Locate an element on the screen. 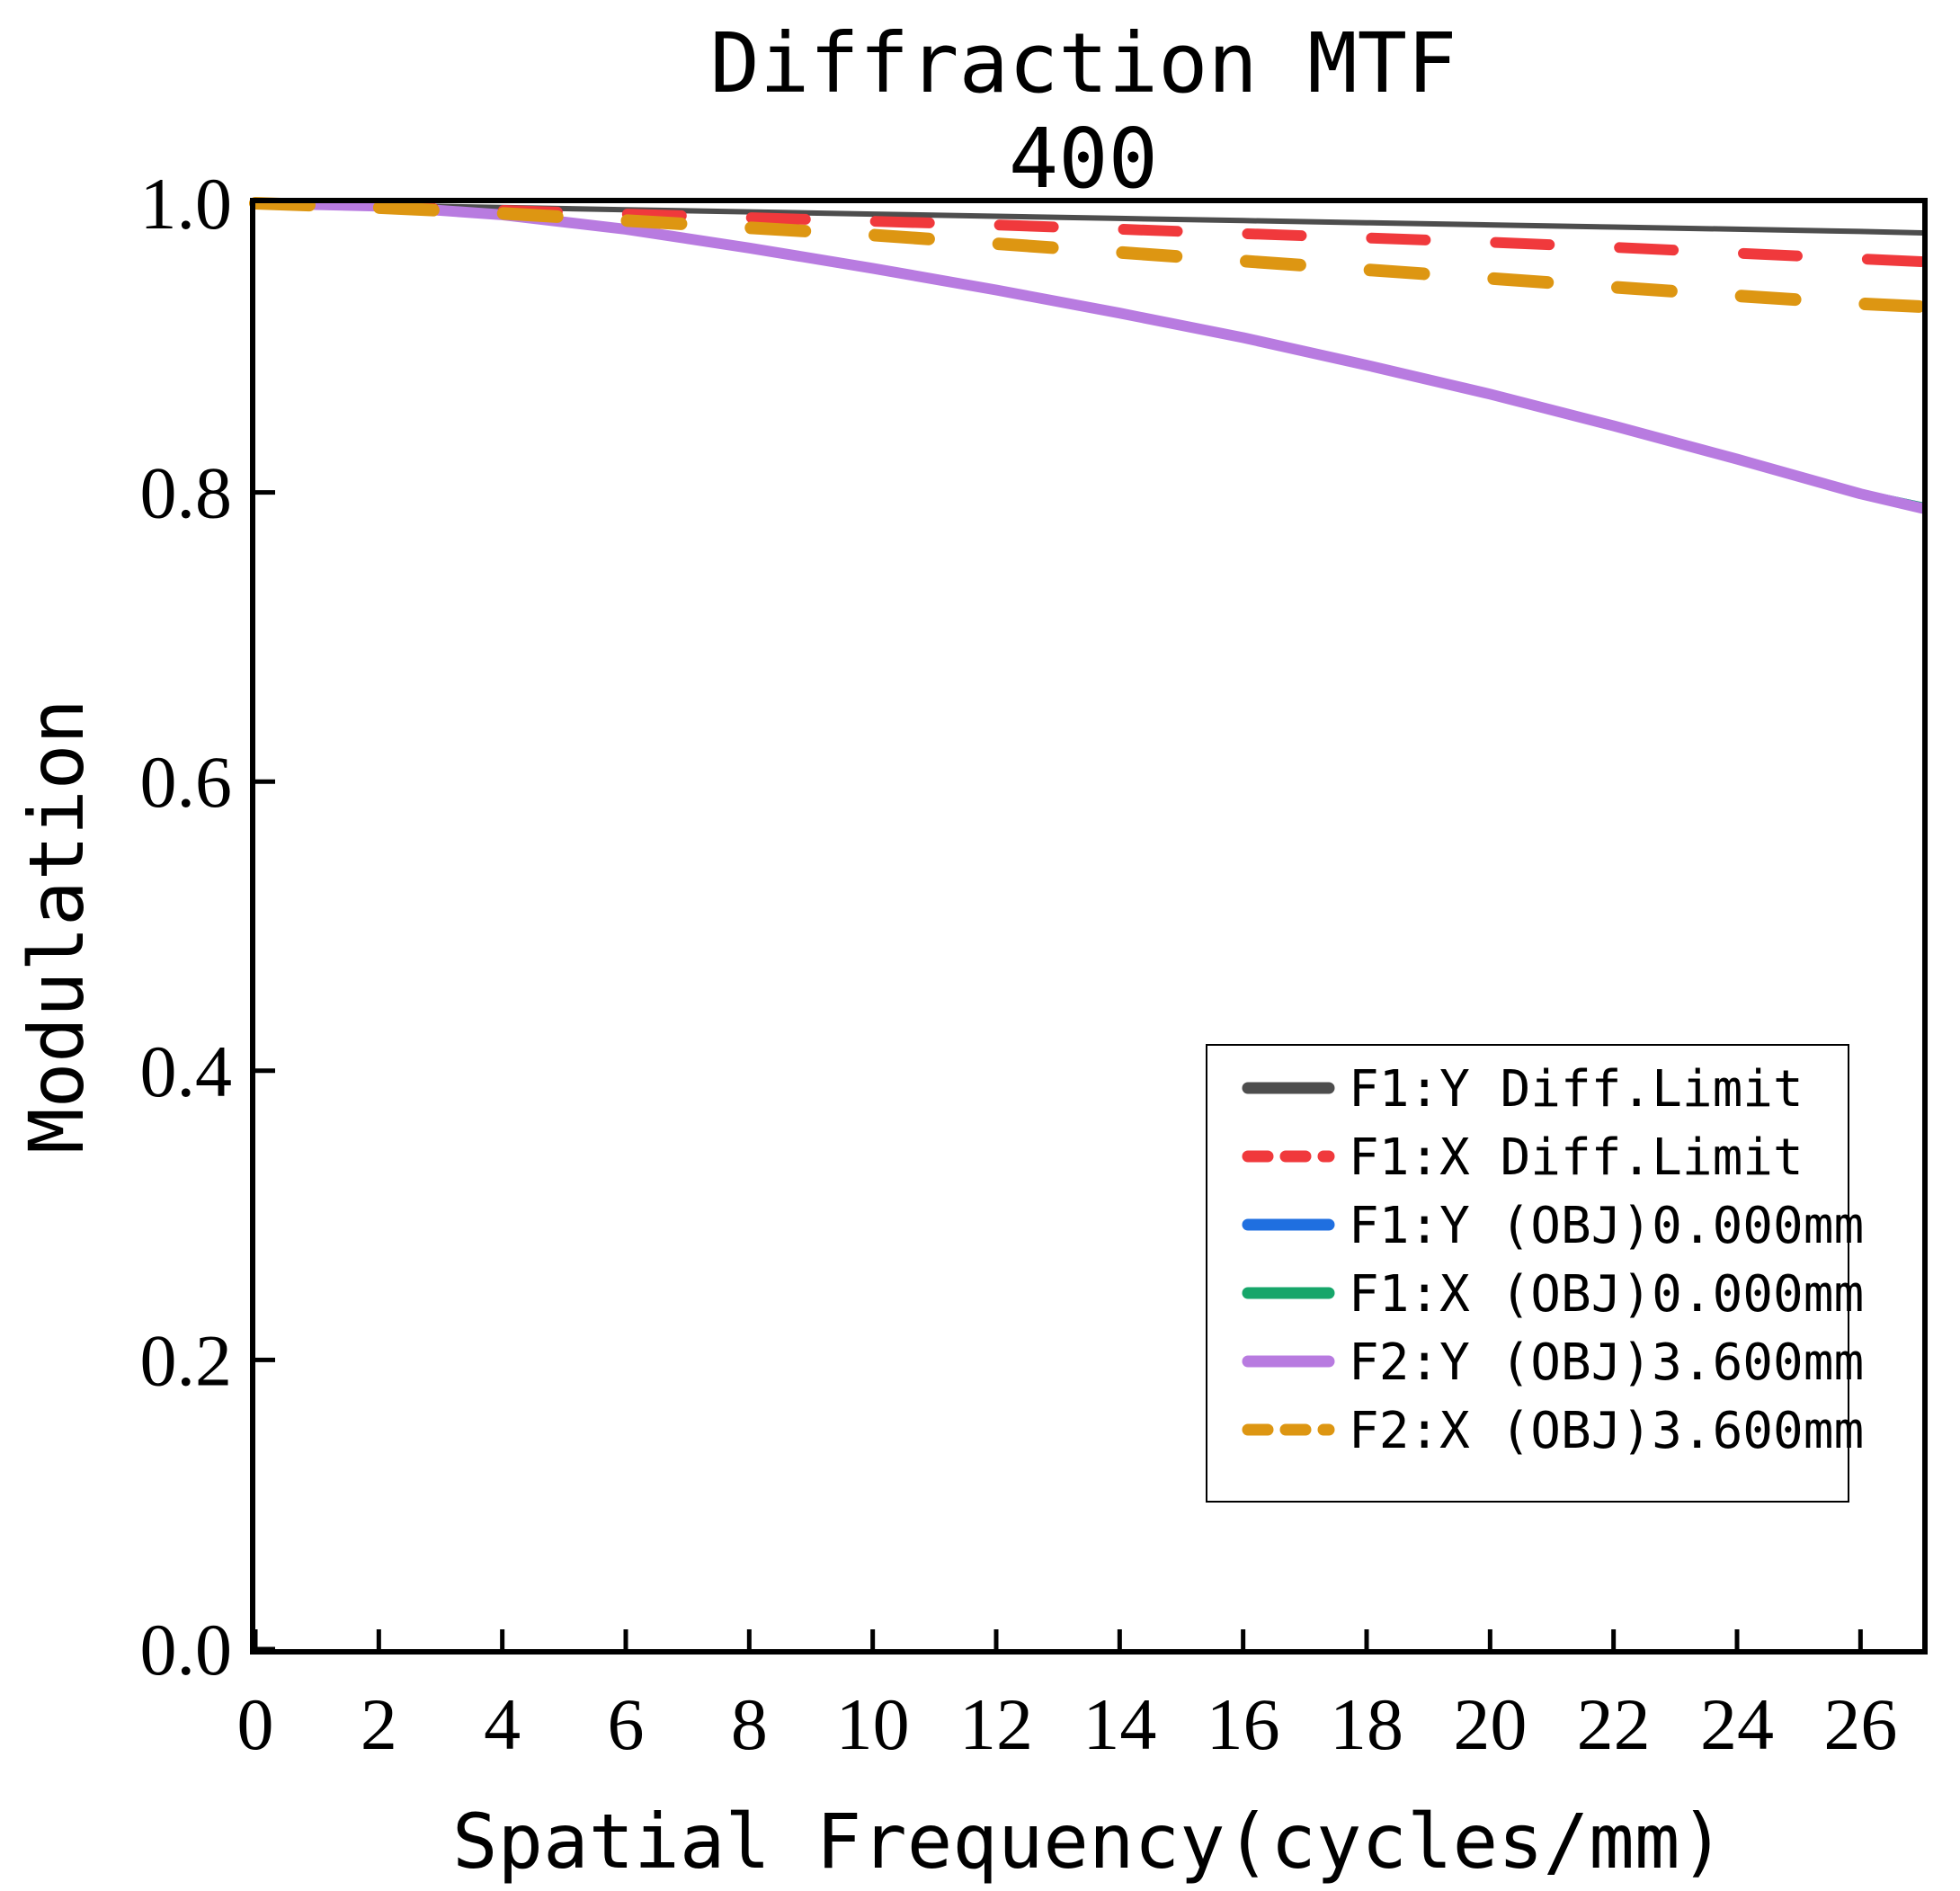 The image size is (1960, 1891). legend-label: F1:X Diff.Limit is located at coordinates (1576, 1157).